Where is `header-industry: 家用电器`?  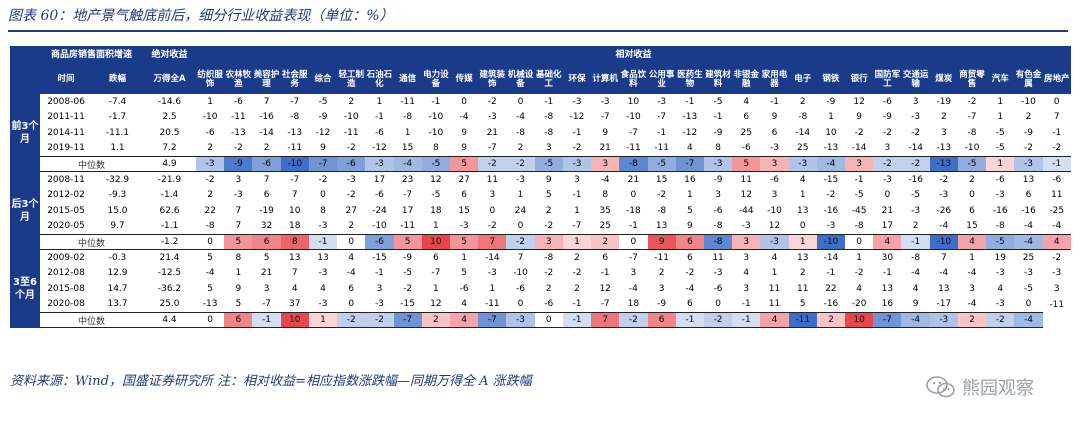 header-industry: 家用电器 is located at coordinates (774, 79).